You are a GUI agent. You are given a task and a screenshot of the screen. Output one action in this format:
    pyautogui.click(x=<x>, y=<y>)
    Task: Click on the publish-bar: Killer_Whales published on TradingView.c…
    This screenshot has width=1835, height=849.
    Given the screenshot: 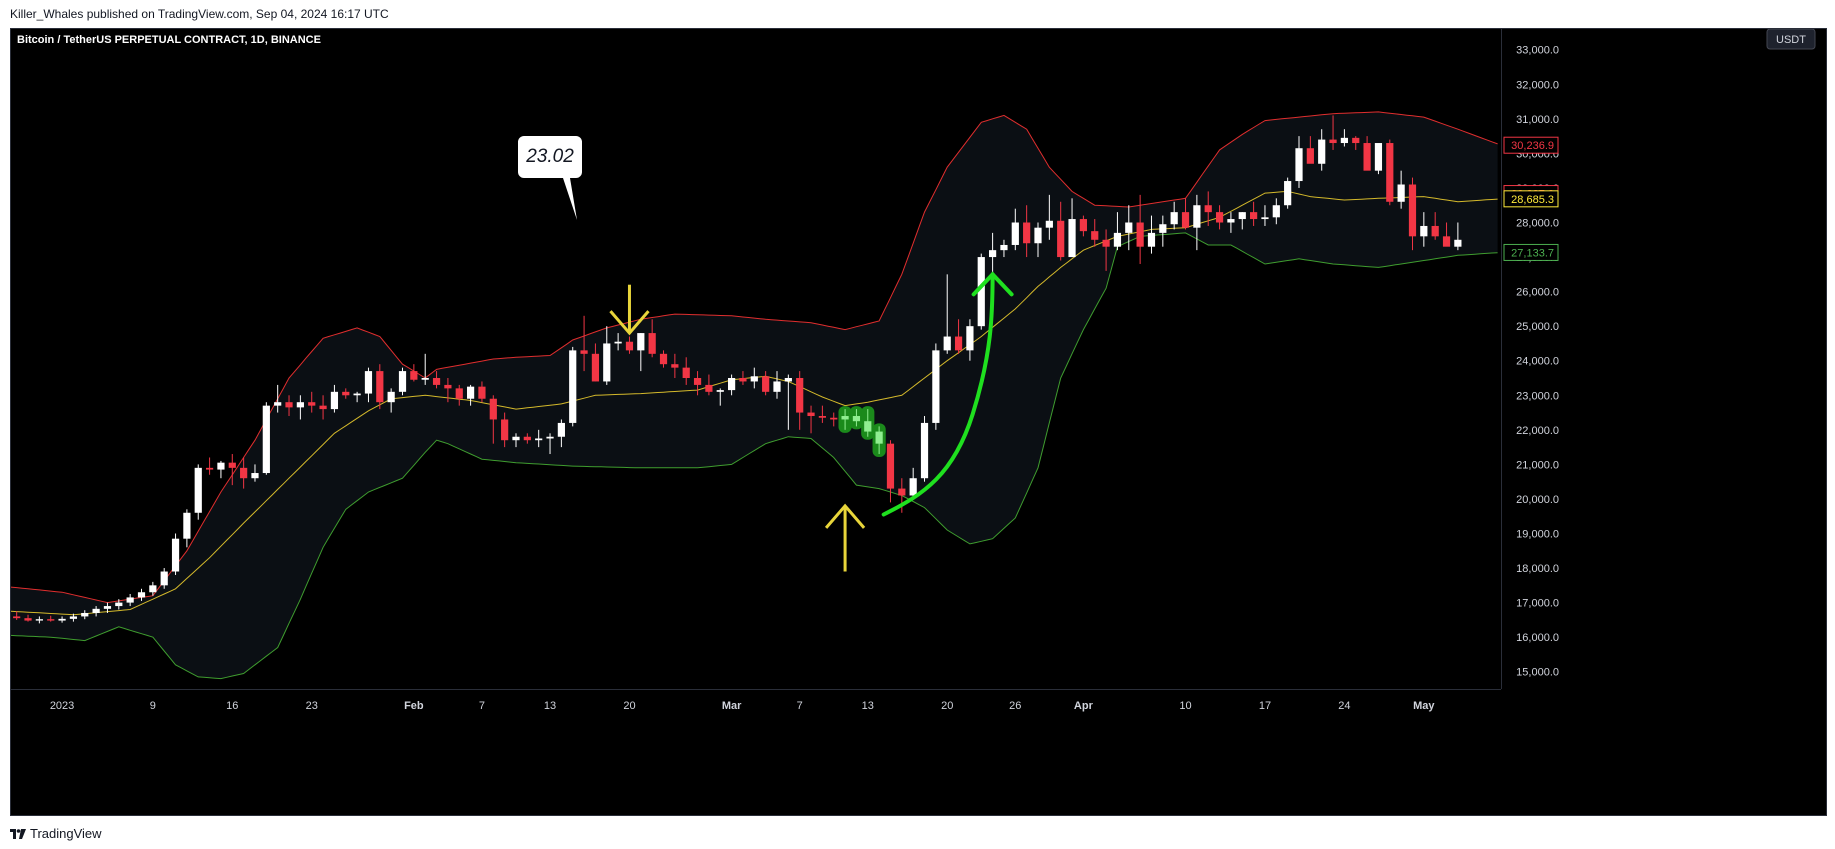 What is the action you would take?
    pyautogui.click(x=917, y=14)
    